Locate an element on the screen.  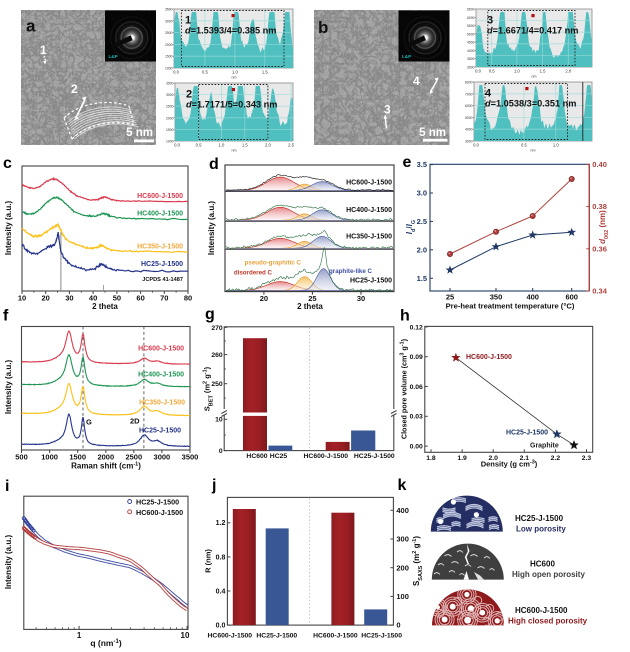
svg-text: 0.03 is located at coordinates (416, 417).